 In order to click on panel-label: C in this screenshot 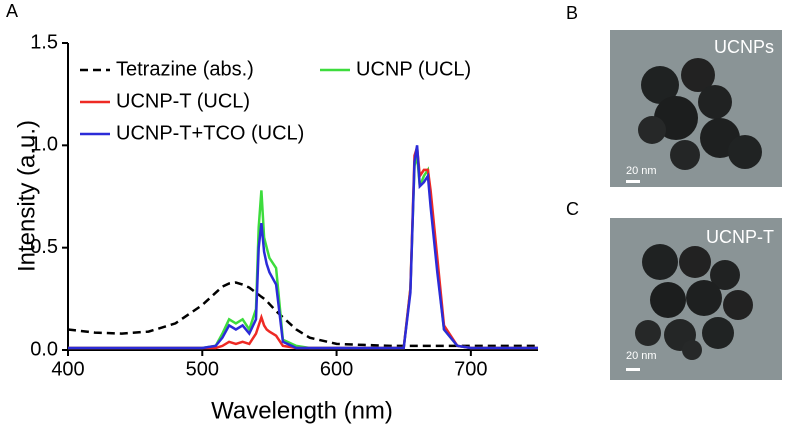, I will do `click(572, 209)`.